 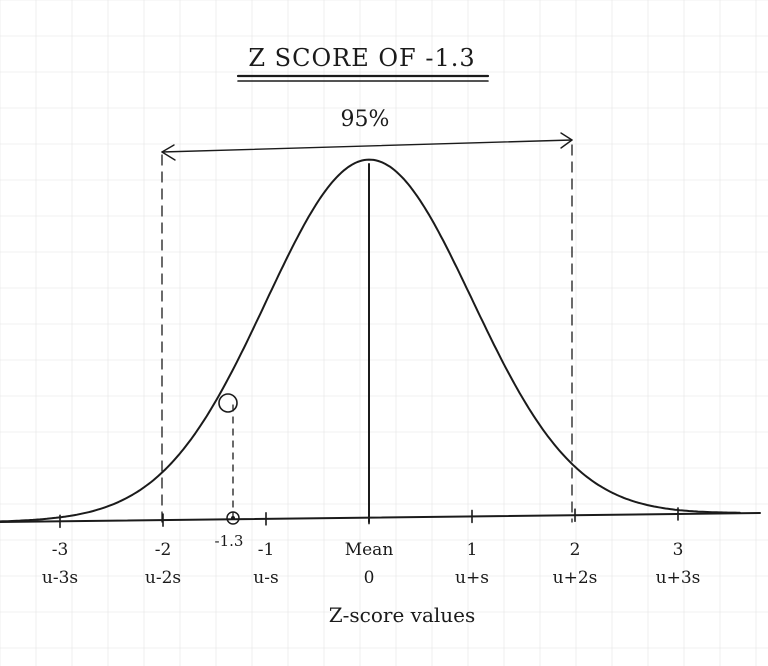 I want to click on axis-point-dot, so click(x=233, y=518).